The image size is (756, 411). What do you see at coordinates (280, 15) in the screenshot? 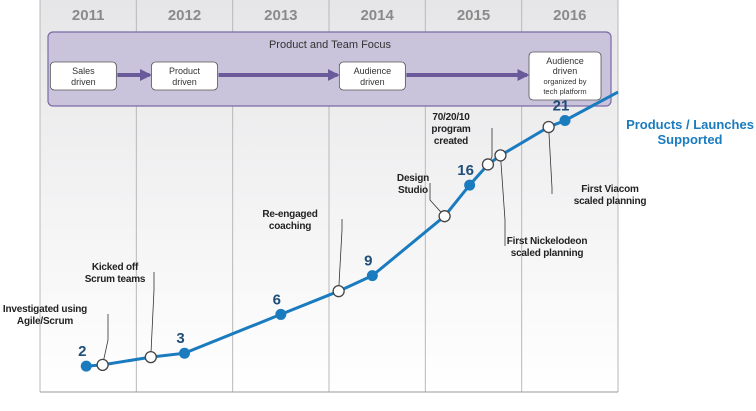
I see `year-label-2013: 2013` at bounding box center [280, 15].